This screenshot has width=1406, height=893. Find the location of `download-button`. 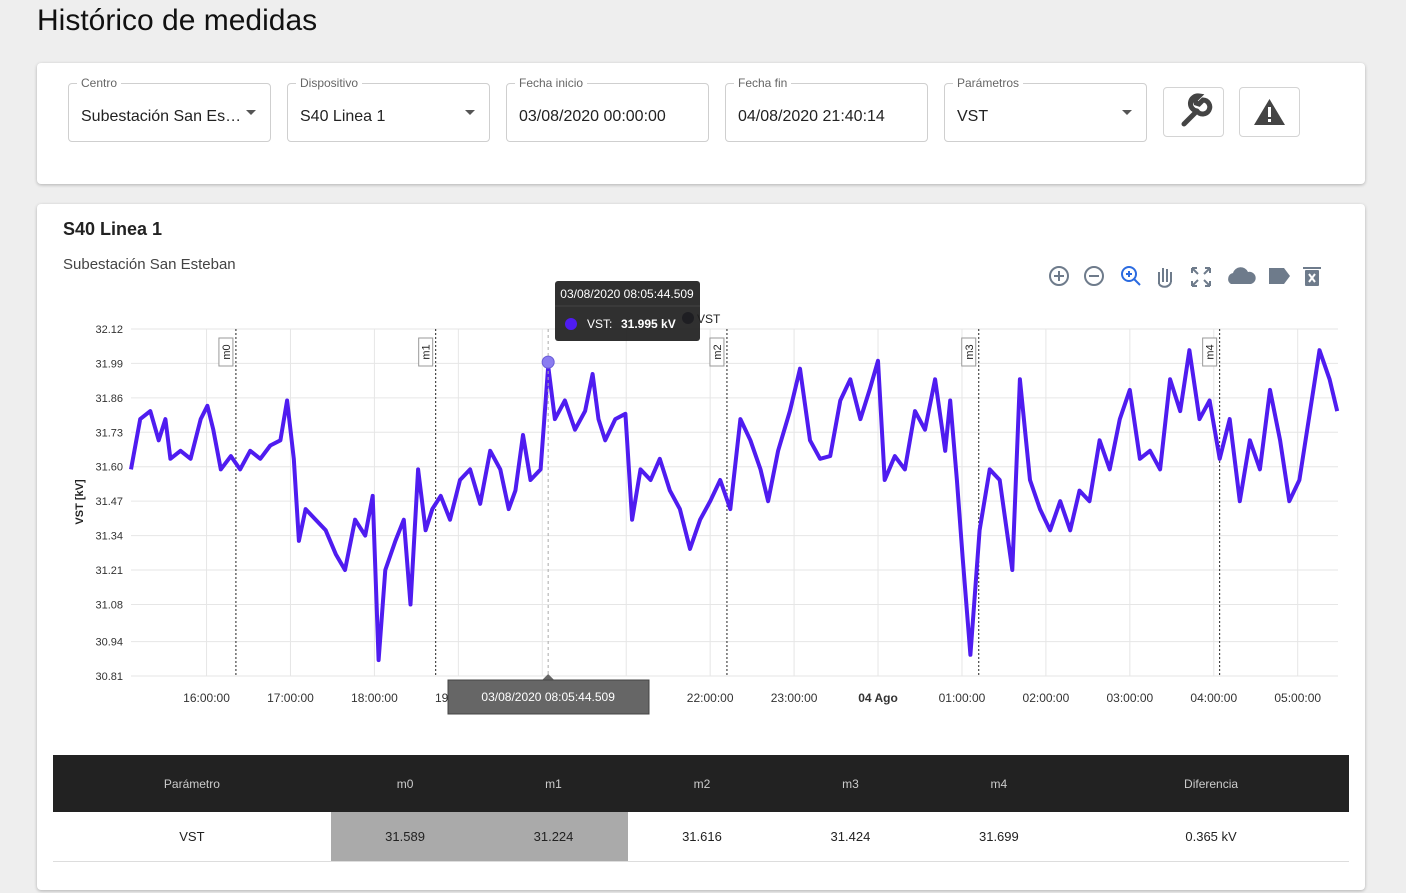

download-button is located at coordinates (1242, 275).